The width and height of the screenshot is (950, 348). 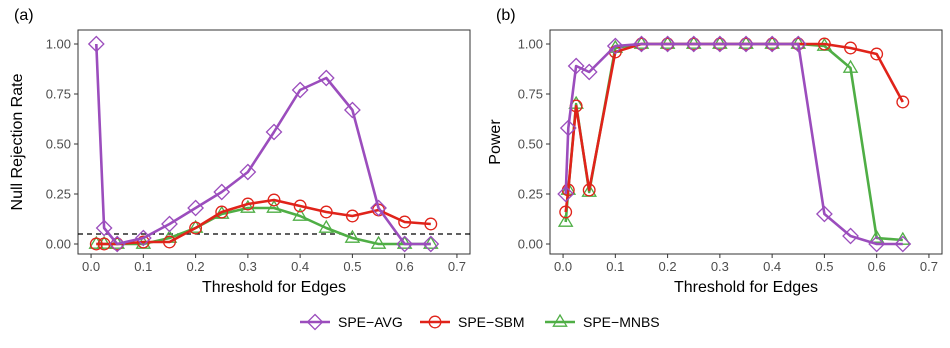 I want to click on y-tick-label: 0.75, so click(x=530, y=94).